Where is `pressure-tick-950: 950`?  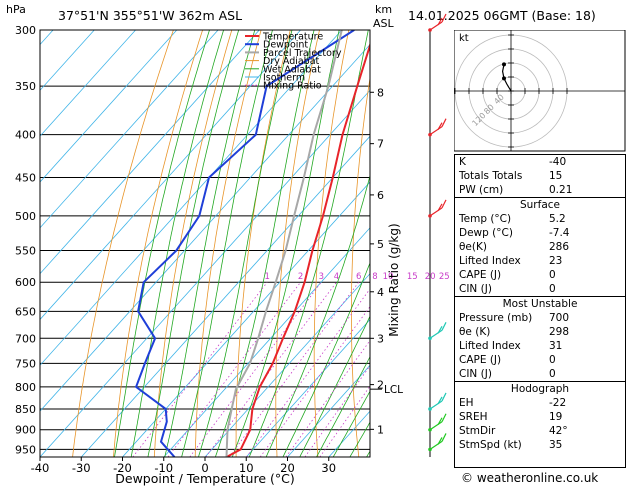
pressure-tick-950: 950 is located at coordinates (25, 449).